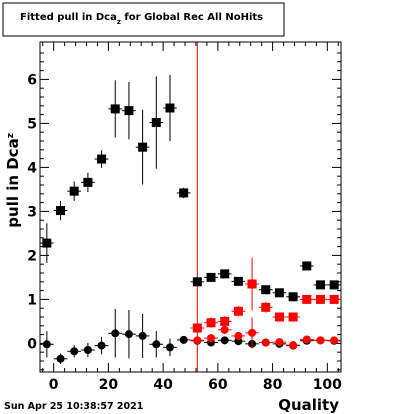 This screenshot has height=414, width=400. I want to click on x-tick-label: 0, so click(54, 385).